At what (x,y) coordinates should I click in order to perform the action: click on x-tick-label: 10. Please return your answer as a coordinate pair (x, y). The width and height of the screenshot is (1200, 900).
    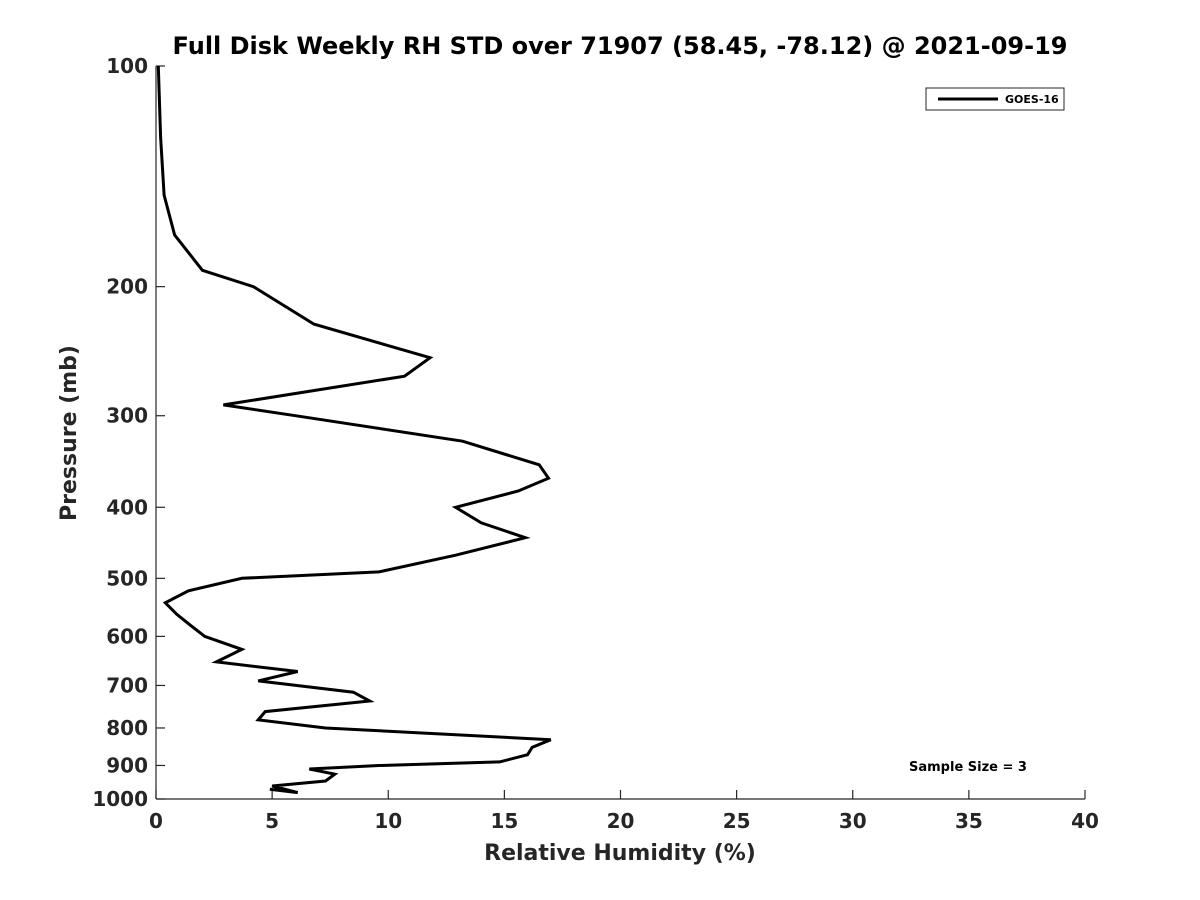
    Looking at the image, I should click on (388, 821).